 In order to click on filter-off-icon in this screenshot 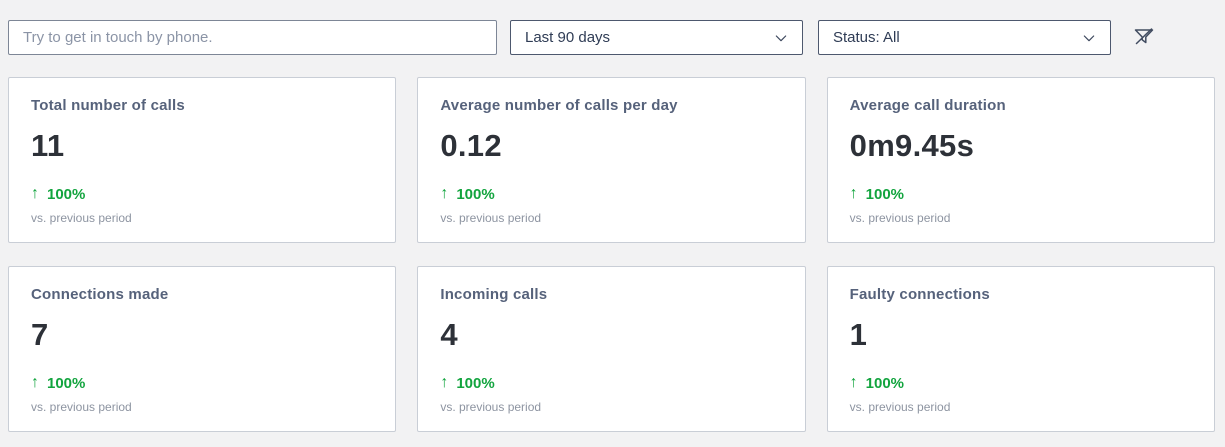, I will do `click(1144, 37)`.